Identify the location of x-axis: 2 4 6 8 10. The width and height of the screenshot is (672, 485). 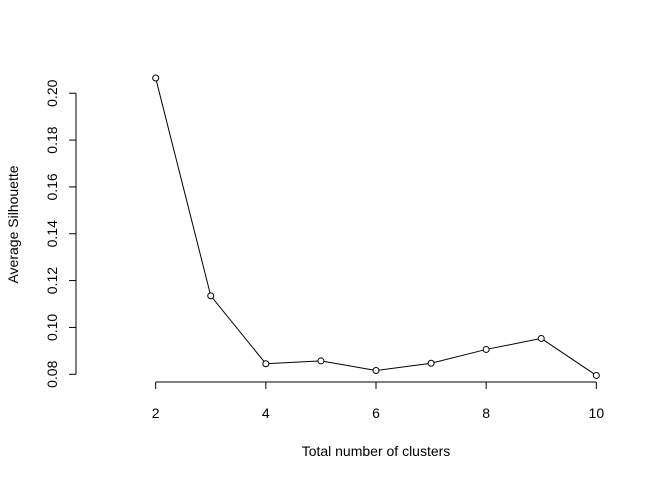
(378, 401).